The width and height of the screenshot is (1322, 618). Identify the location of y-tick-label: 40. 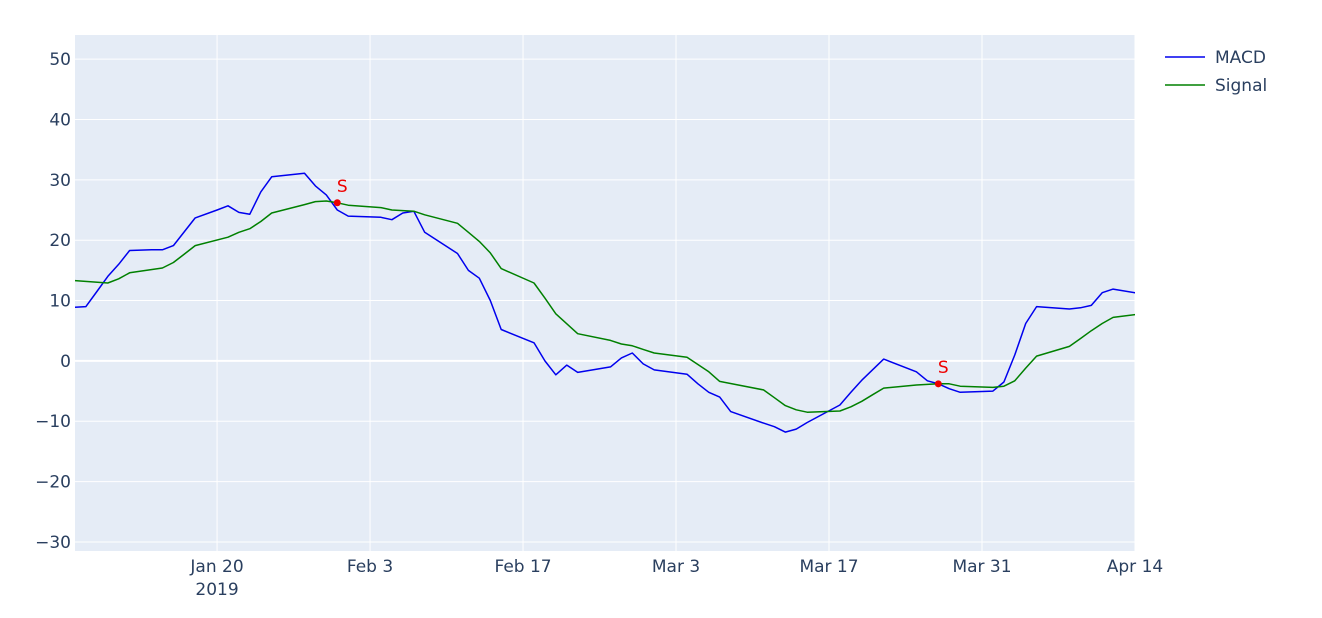
(60, 120).